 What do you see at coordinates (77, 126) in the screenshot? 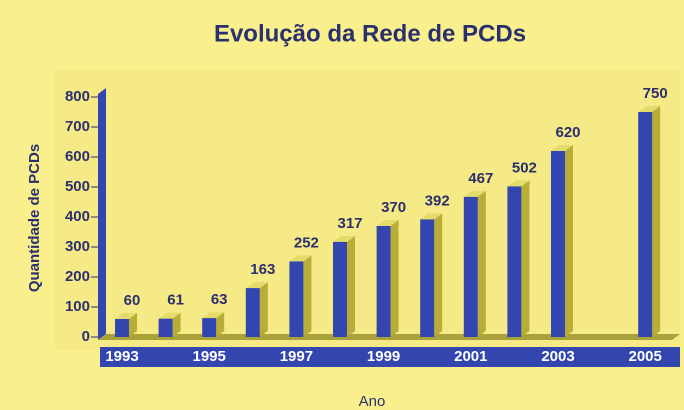
I see `y-tick-label: 700` at bounding box center [77, 126].